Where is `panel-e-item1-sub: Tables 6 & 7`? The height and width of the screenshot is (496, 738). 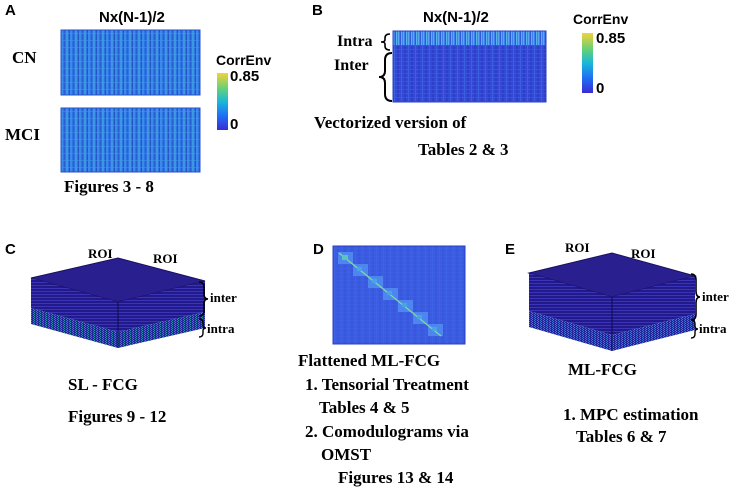
panel-e-item1-sub: Tables 6 & 7 is located at coordinates (621, 436).